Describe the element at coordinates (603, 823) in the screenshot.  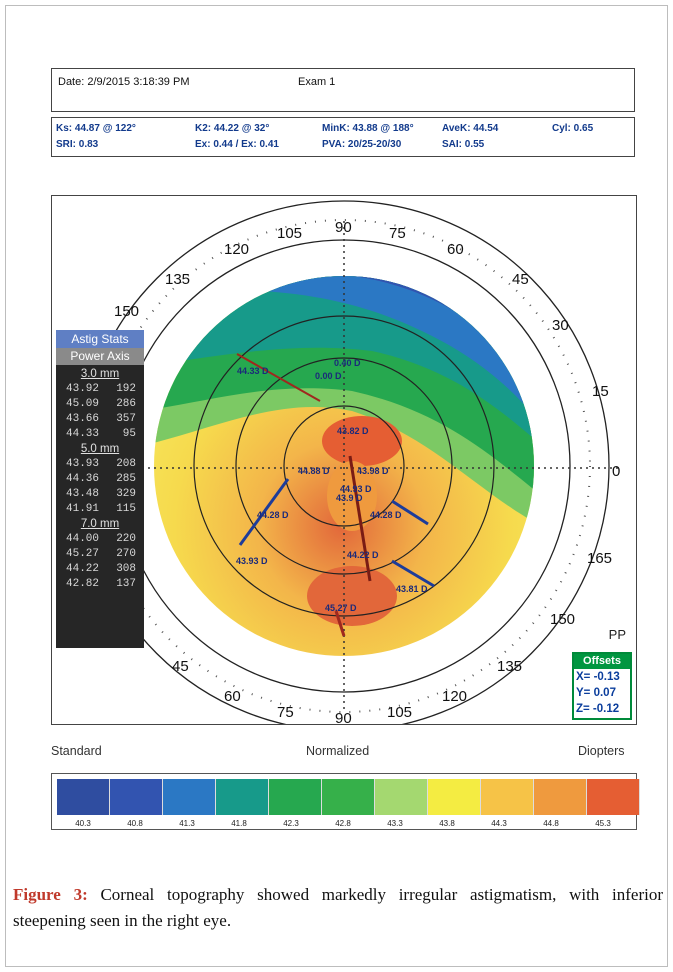
I see `scale-value-label: 45.3` at that location.